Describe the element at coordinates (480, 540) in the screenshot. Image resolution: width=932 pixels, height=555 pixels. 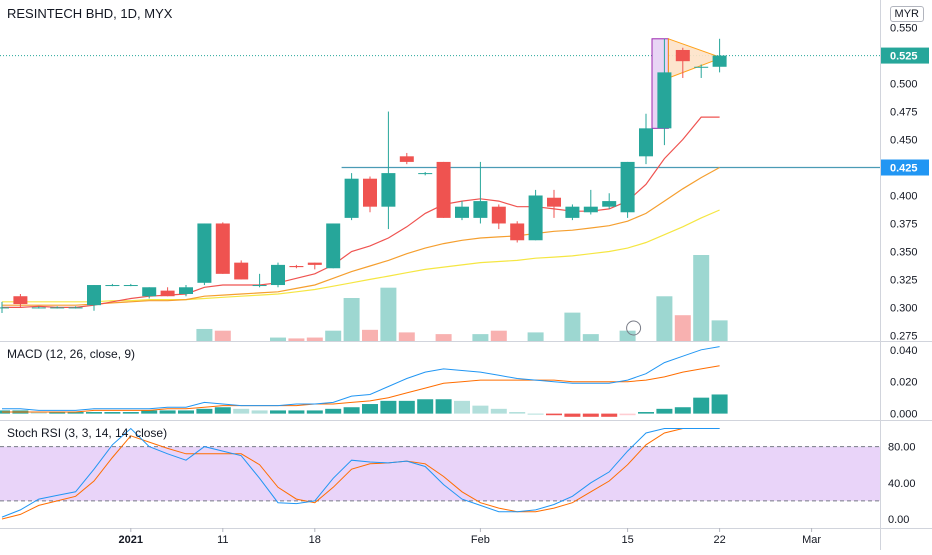
I see `time-tick-label: Feb` at that location.